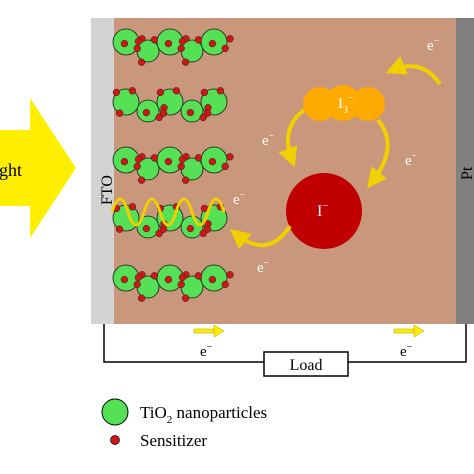 Image resolution: width=474 pixels, height=474 pixels. What do you see at coordinates (115, 440) in the screenshot?
I see `legend-sensitizer-swatch` at bounding box center [115, 440].